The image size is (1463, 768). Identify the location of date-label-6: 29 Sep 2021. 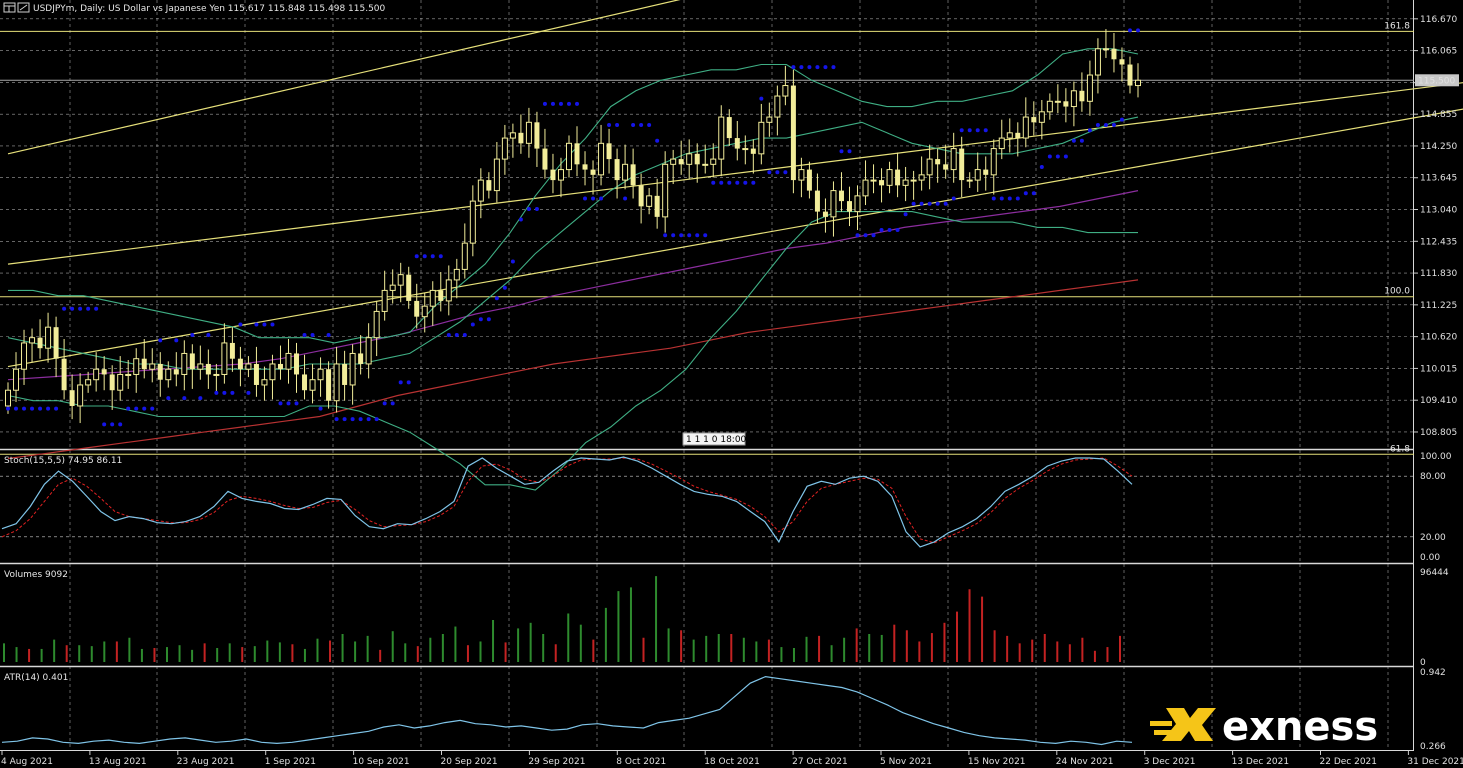
(556, 762).